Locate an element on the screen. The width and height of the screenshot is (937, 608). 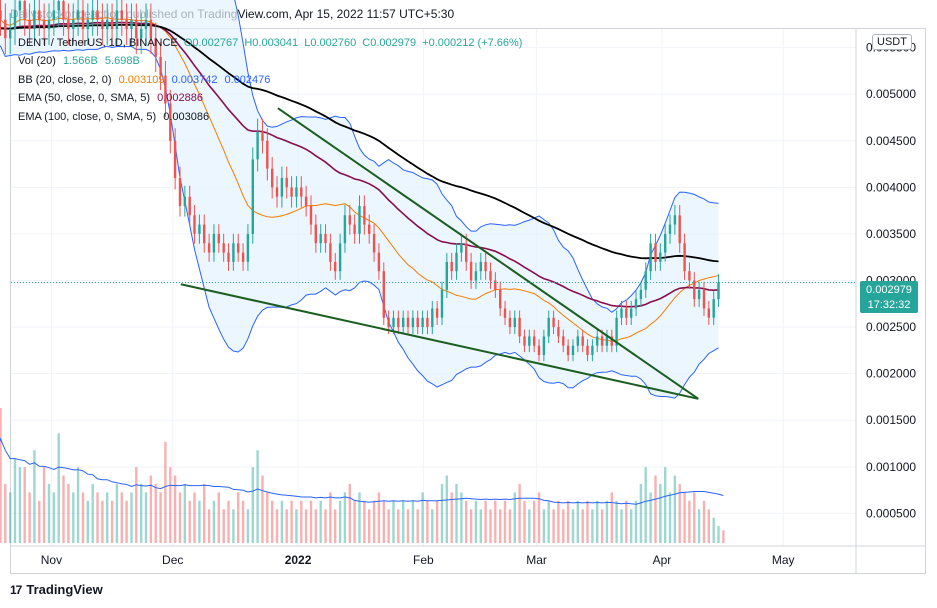
currency-button: USDT is located at coordinates (892, 42).